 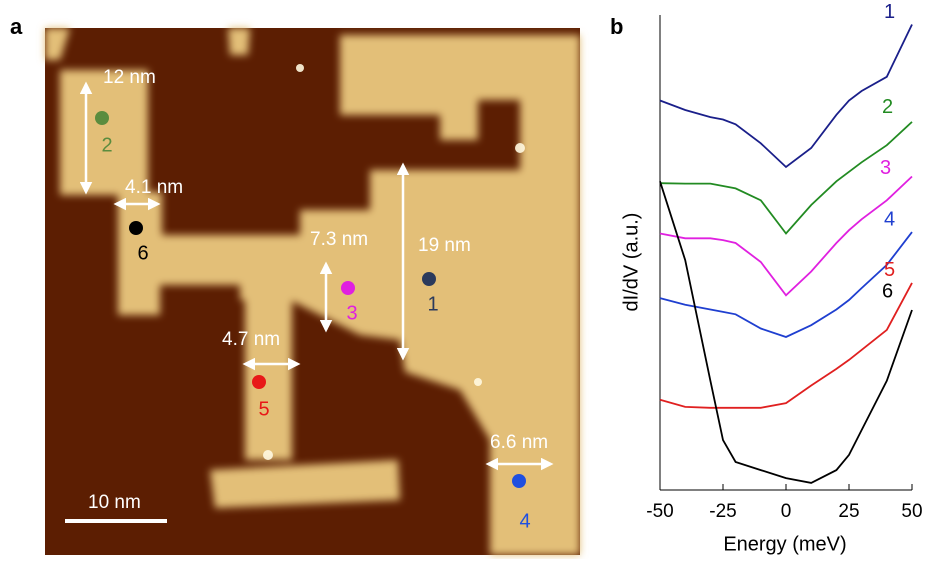 What do you see at coordinates (889, 12) in the screenshot?
I see `series-label: 1` at bounding box center [889, 12].